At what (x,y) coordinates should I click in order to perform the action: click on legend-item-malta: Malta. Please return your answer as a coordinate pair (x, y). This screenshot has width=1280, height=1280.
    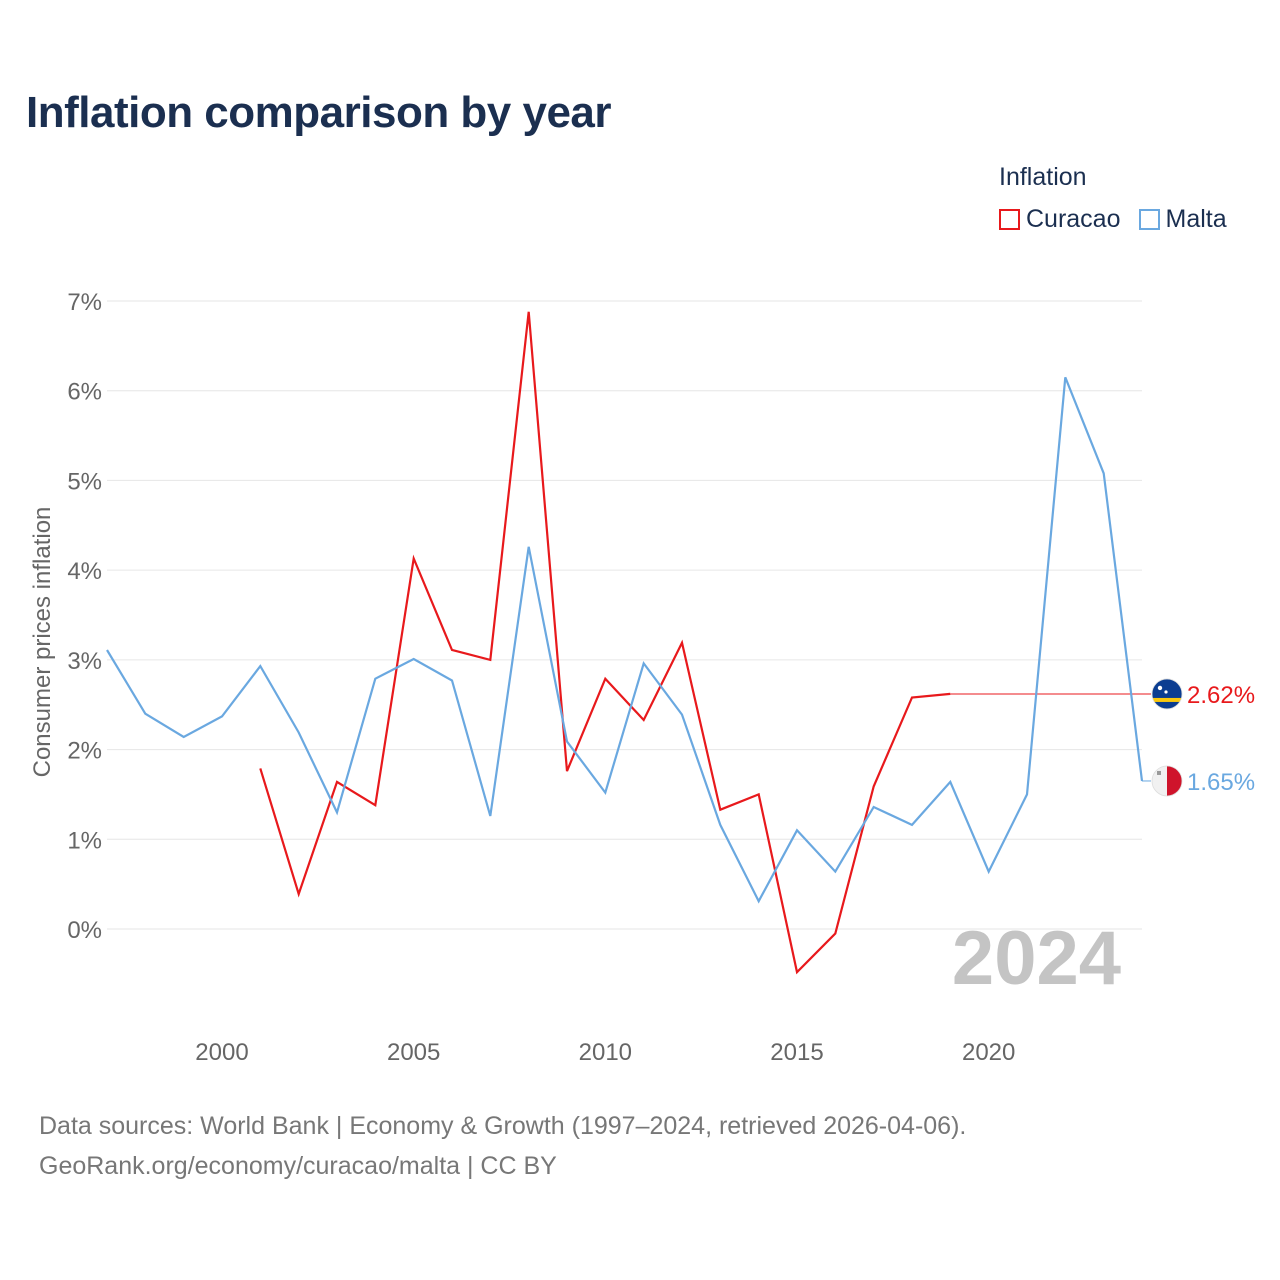
    Looking at the image, I should click on (1182, 219).